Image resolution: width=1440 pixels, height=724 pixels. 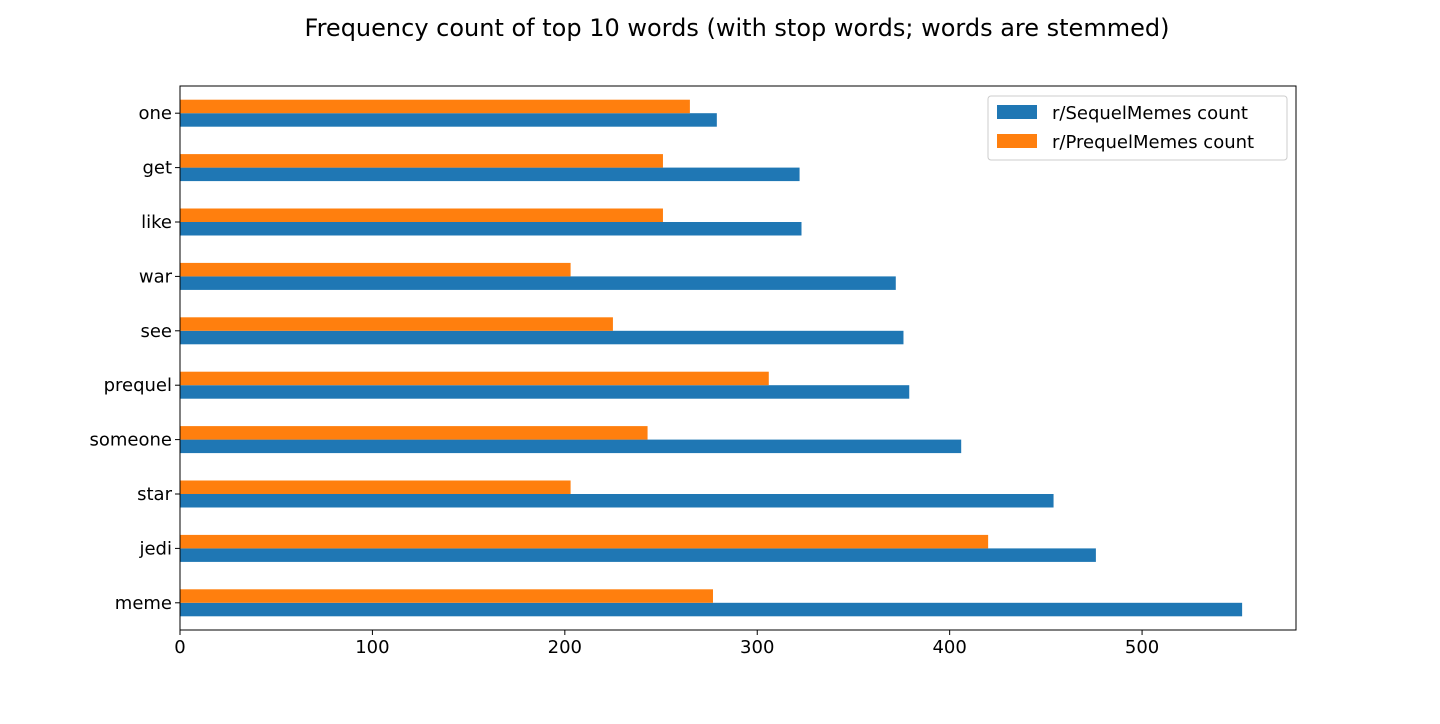 What do you see at coordinates (1142, 647) in the screenshot?
I see `x-tick-label-500: 500` at bounding box center [1142, 647].